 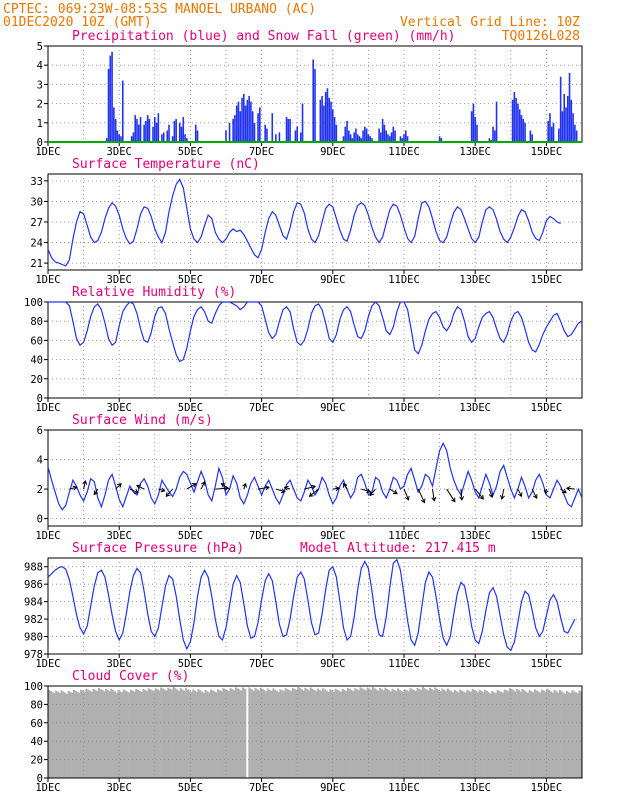 I want to click on panel-title-humidity: Relative Humidity (%), so click(x=154, y=292).